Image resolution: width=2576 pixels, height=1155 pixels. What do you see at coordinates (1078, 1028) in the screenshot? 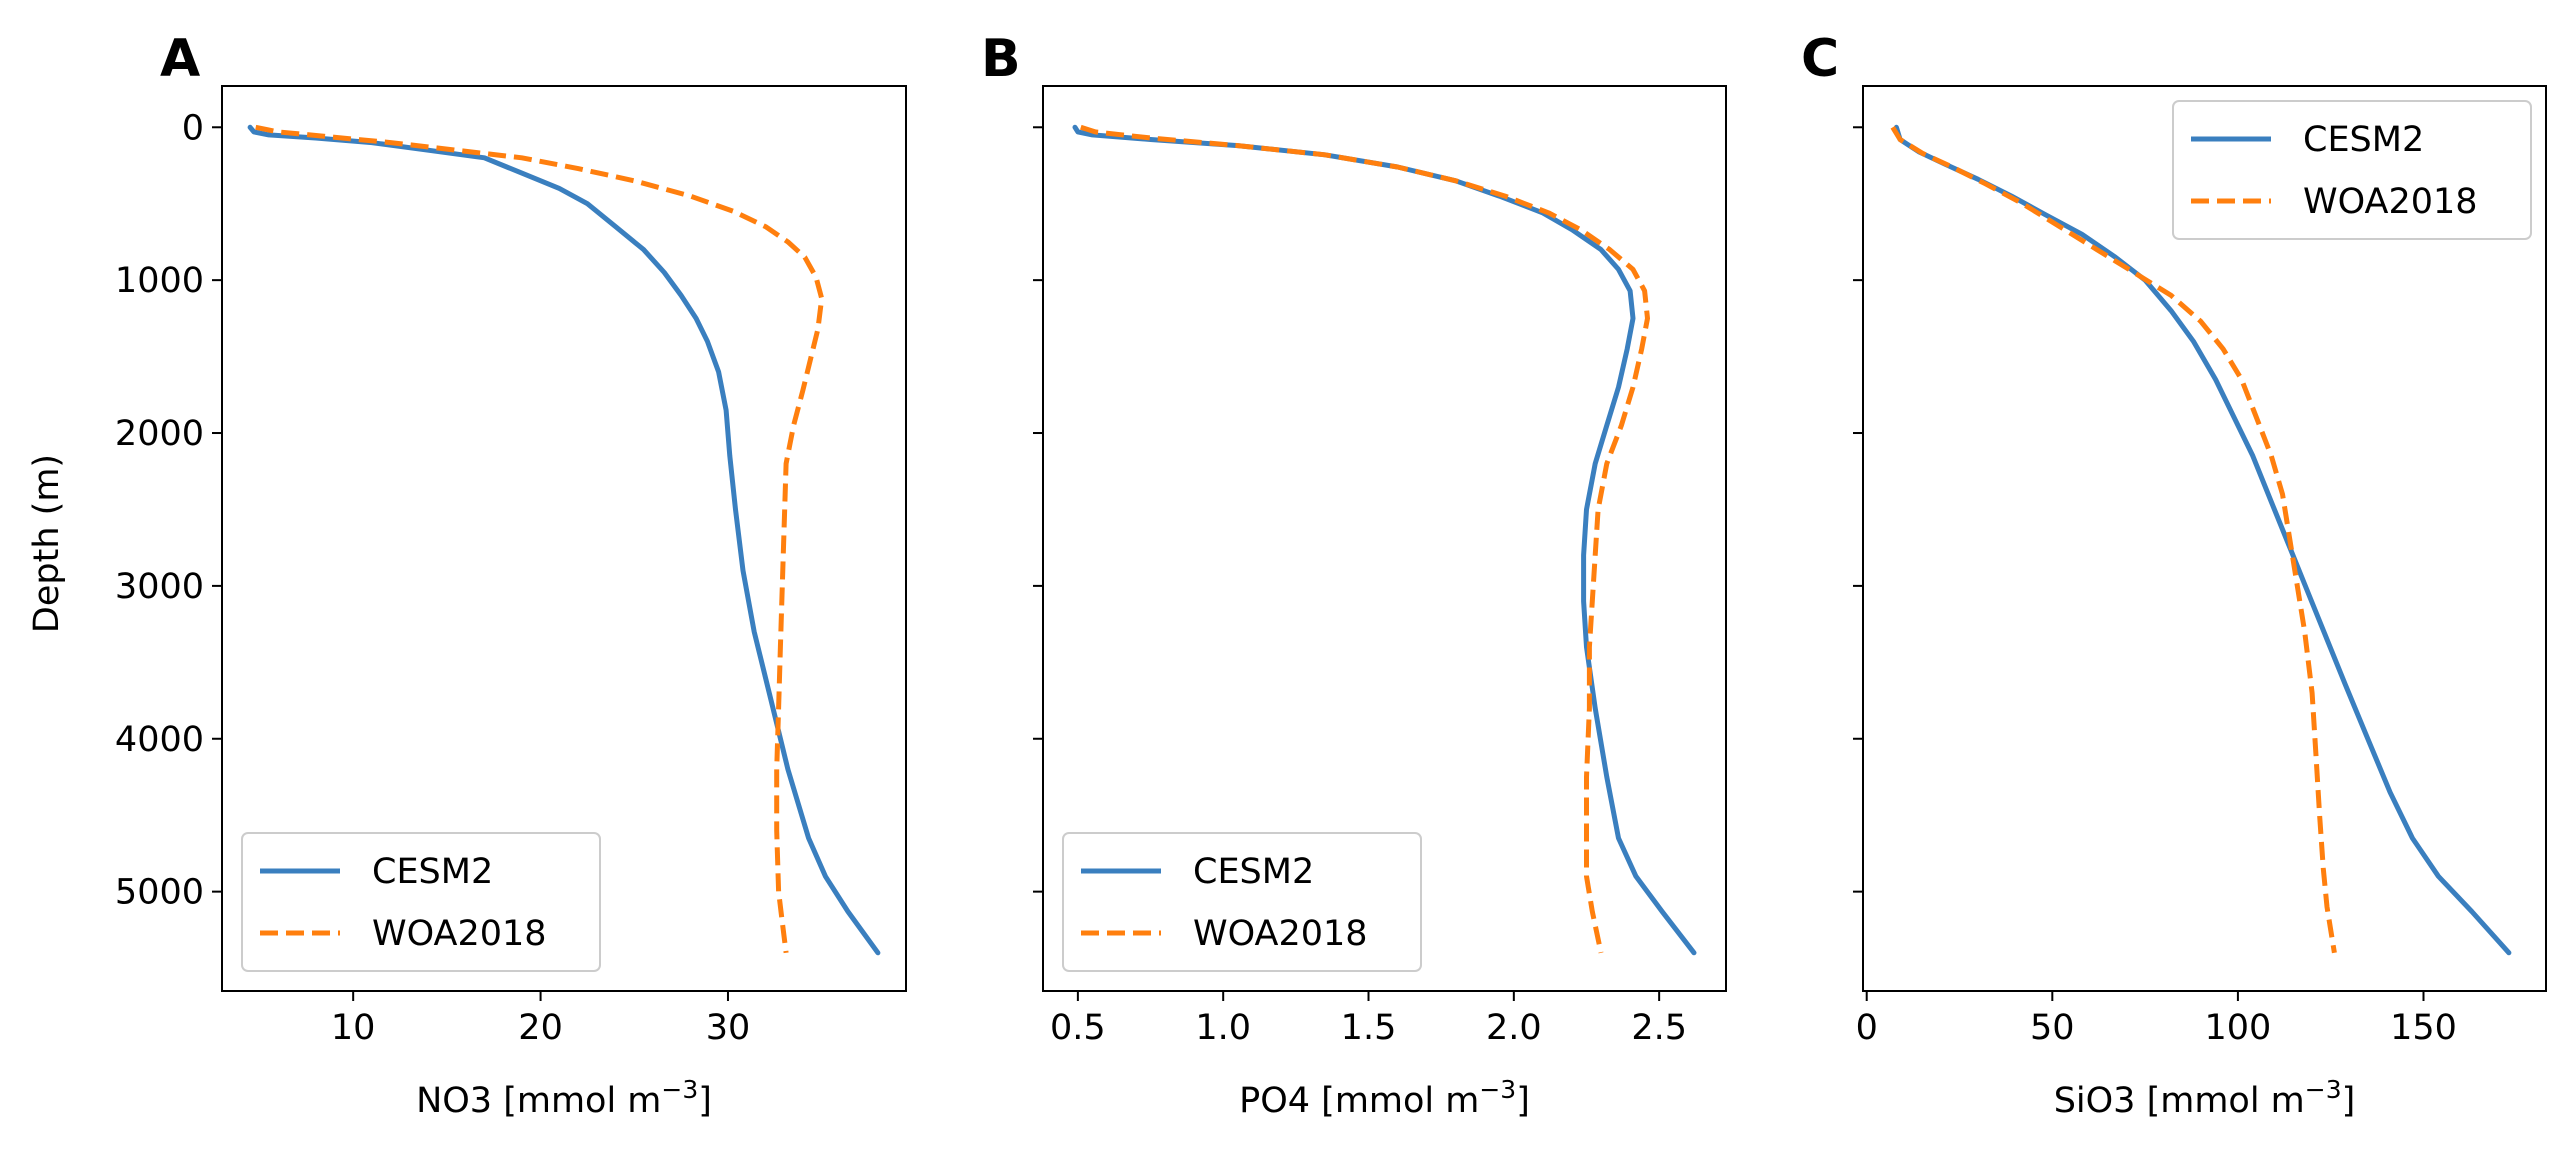
I see `x-tick-label: 0.5` at bounding box center [1078, 1028].